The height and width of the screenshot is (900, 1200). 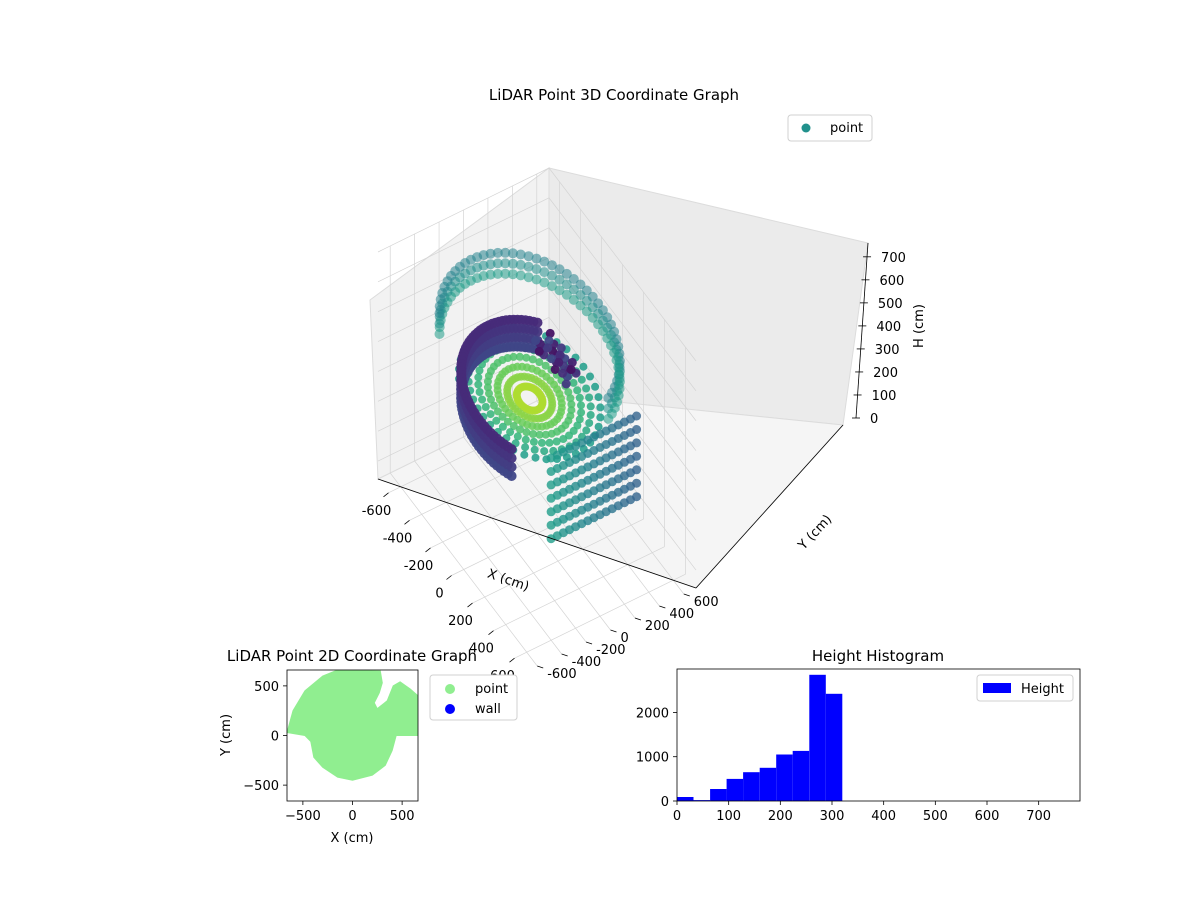 I want to click on histogram-x-tick-label: 200, so click(x=780, y=816).